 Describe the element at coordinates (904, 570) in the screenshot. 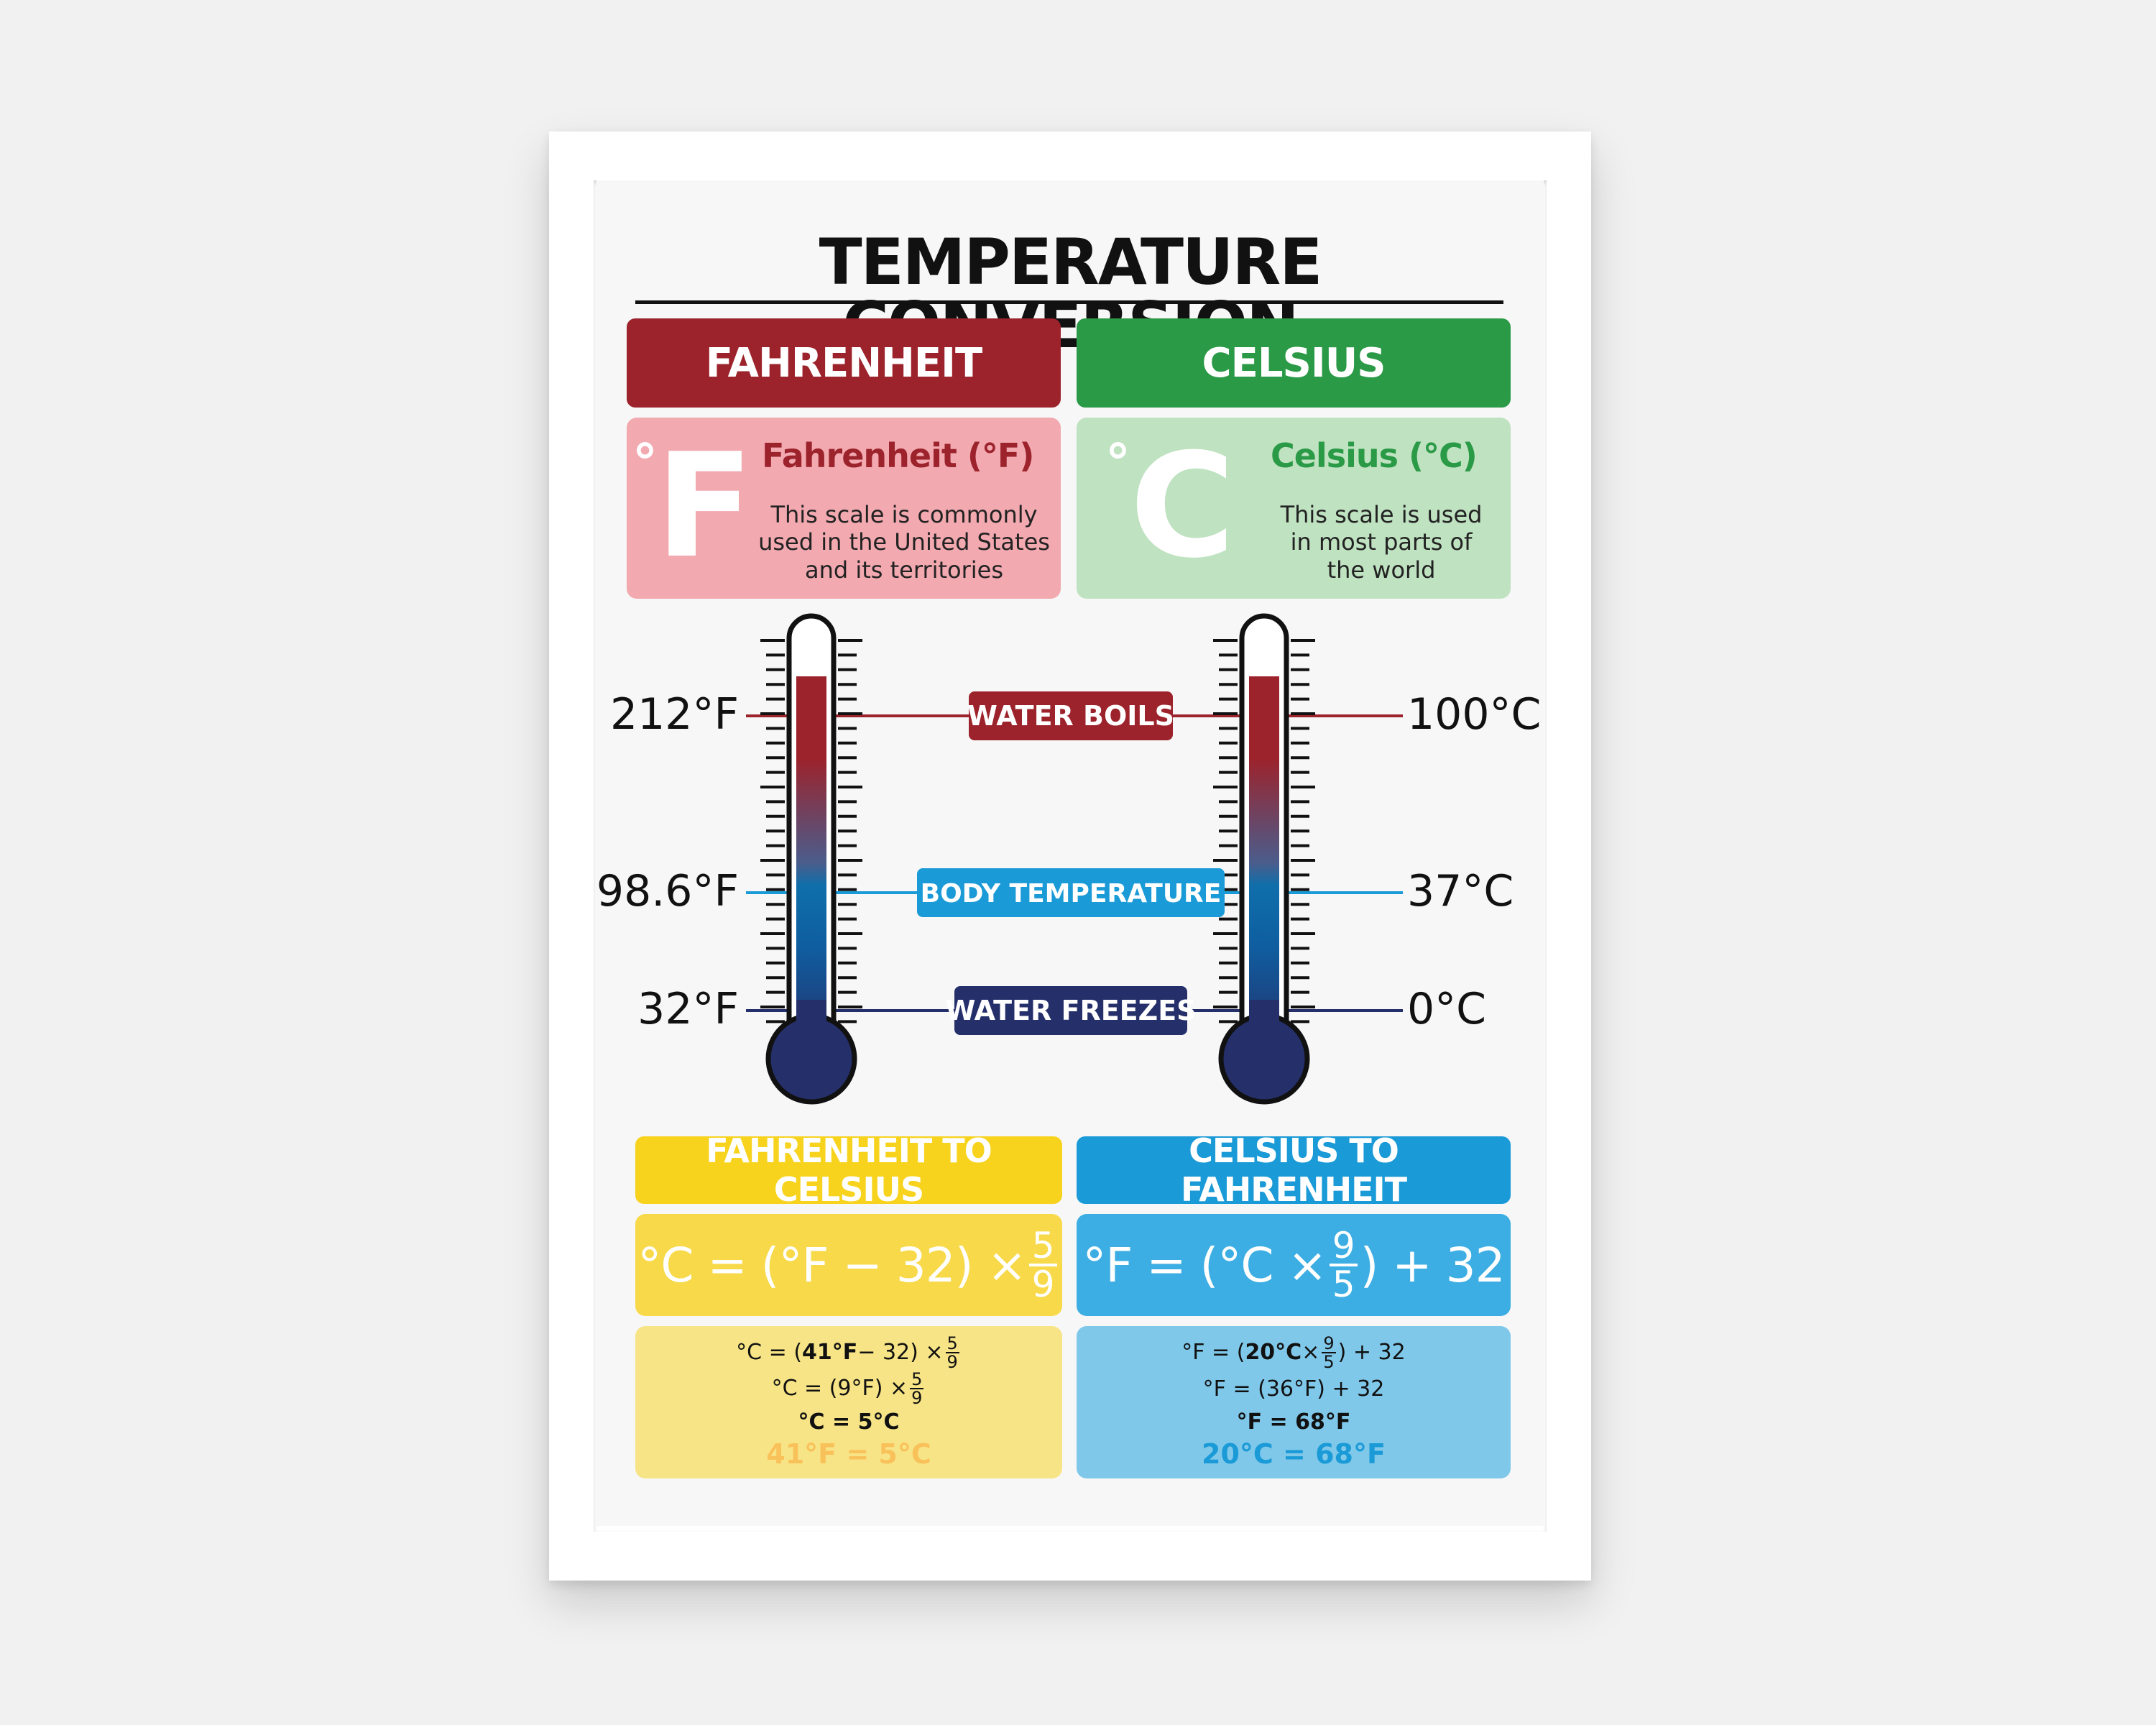

I see `description-line: and its territories` at that location.